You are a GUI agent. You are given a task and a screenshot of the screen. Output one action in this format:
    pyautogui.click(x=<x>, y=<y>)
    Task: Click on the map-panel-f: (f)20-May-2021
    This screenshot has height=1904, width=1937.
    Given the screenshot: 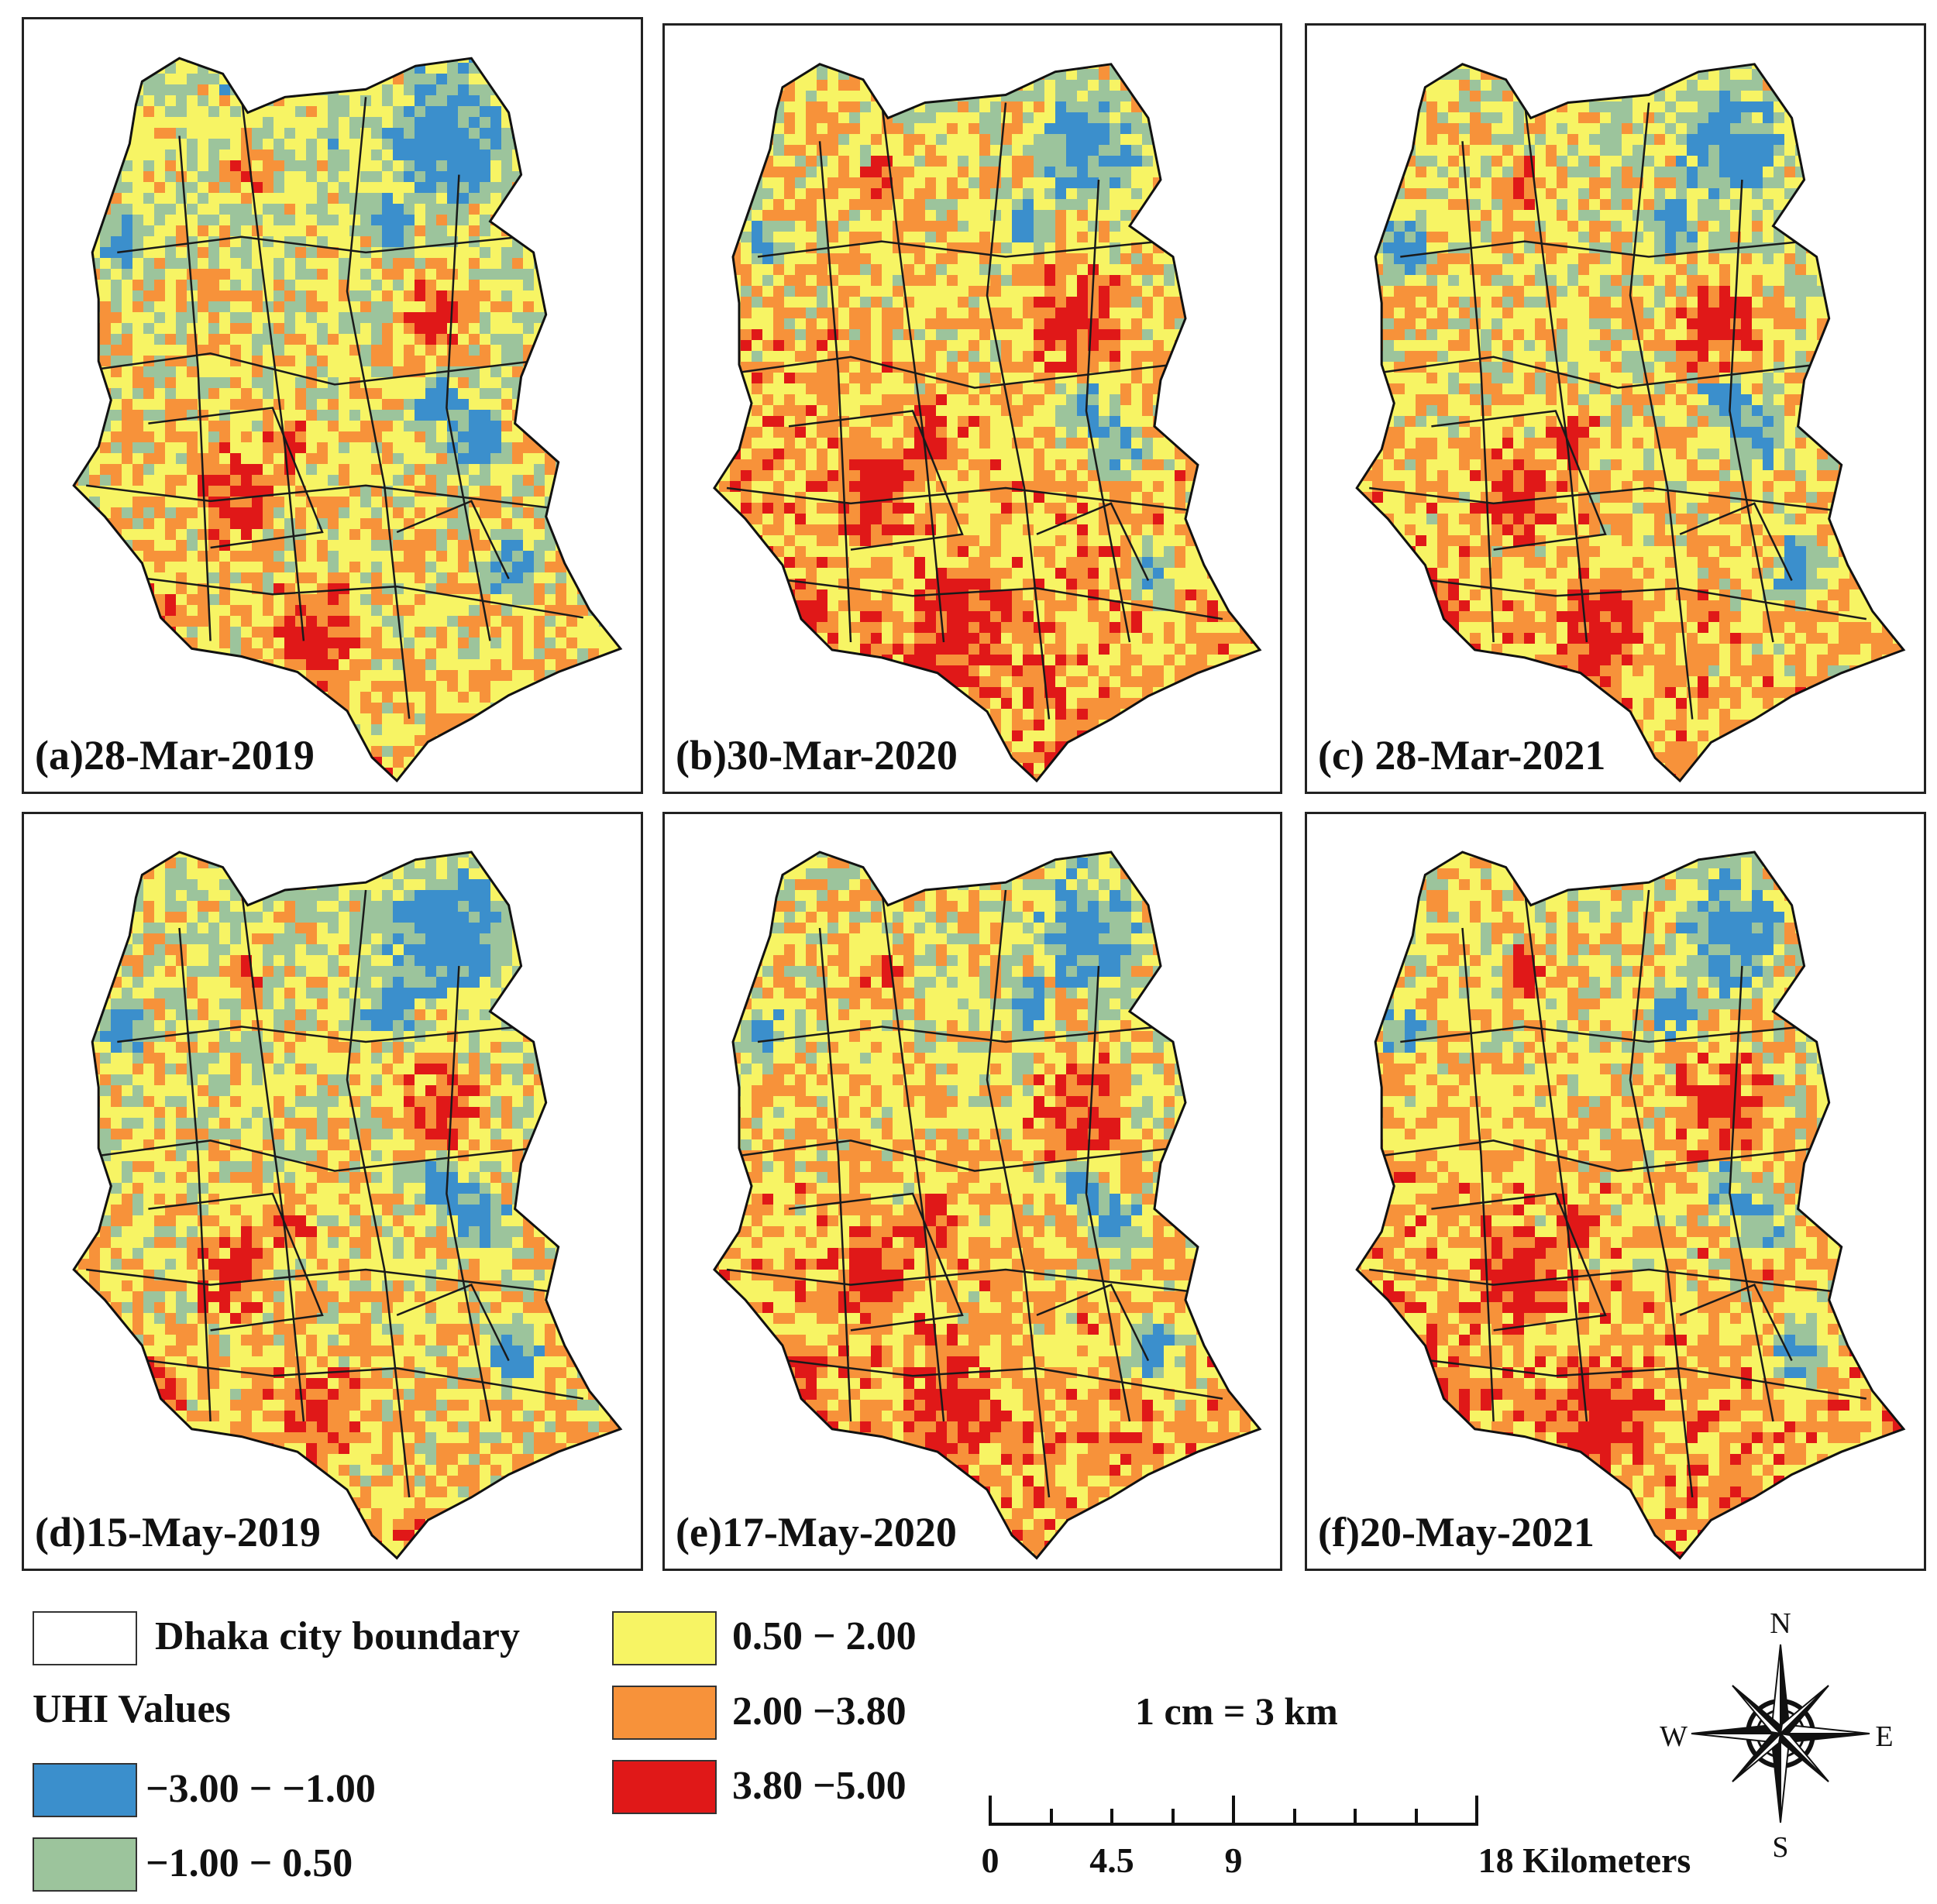 What is the action you would take?
    pyautogui.click(x=1616, y=1191)
    